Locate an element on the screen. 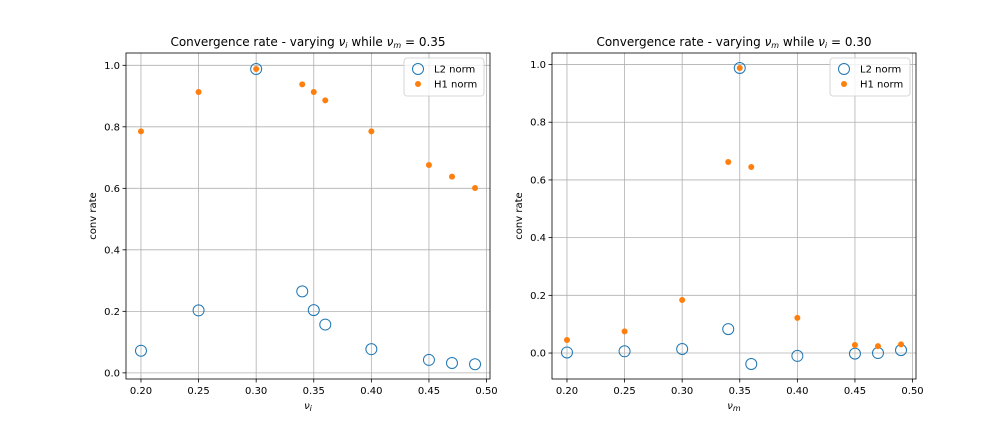  x-axis-label-subscript: i is located at coordinates (311, 408).